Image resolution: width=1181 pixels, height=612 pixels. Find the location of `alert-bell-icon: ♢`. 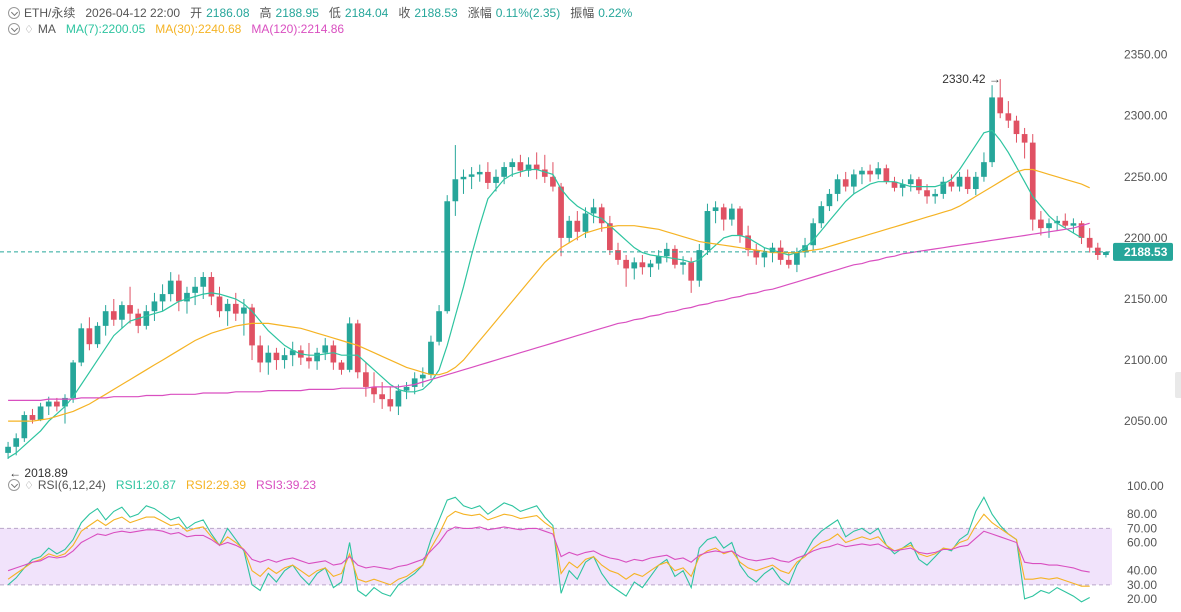

alert-bell-icon: ♢ is located at coordinates (29, 29).